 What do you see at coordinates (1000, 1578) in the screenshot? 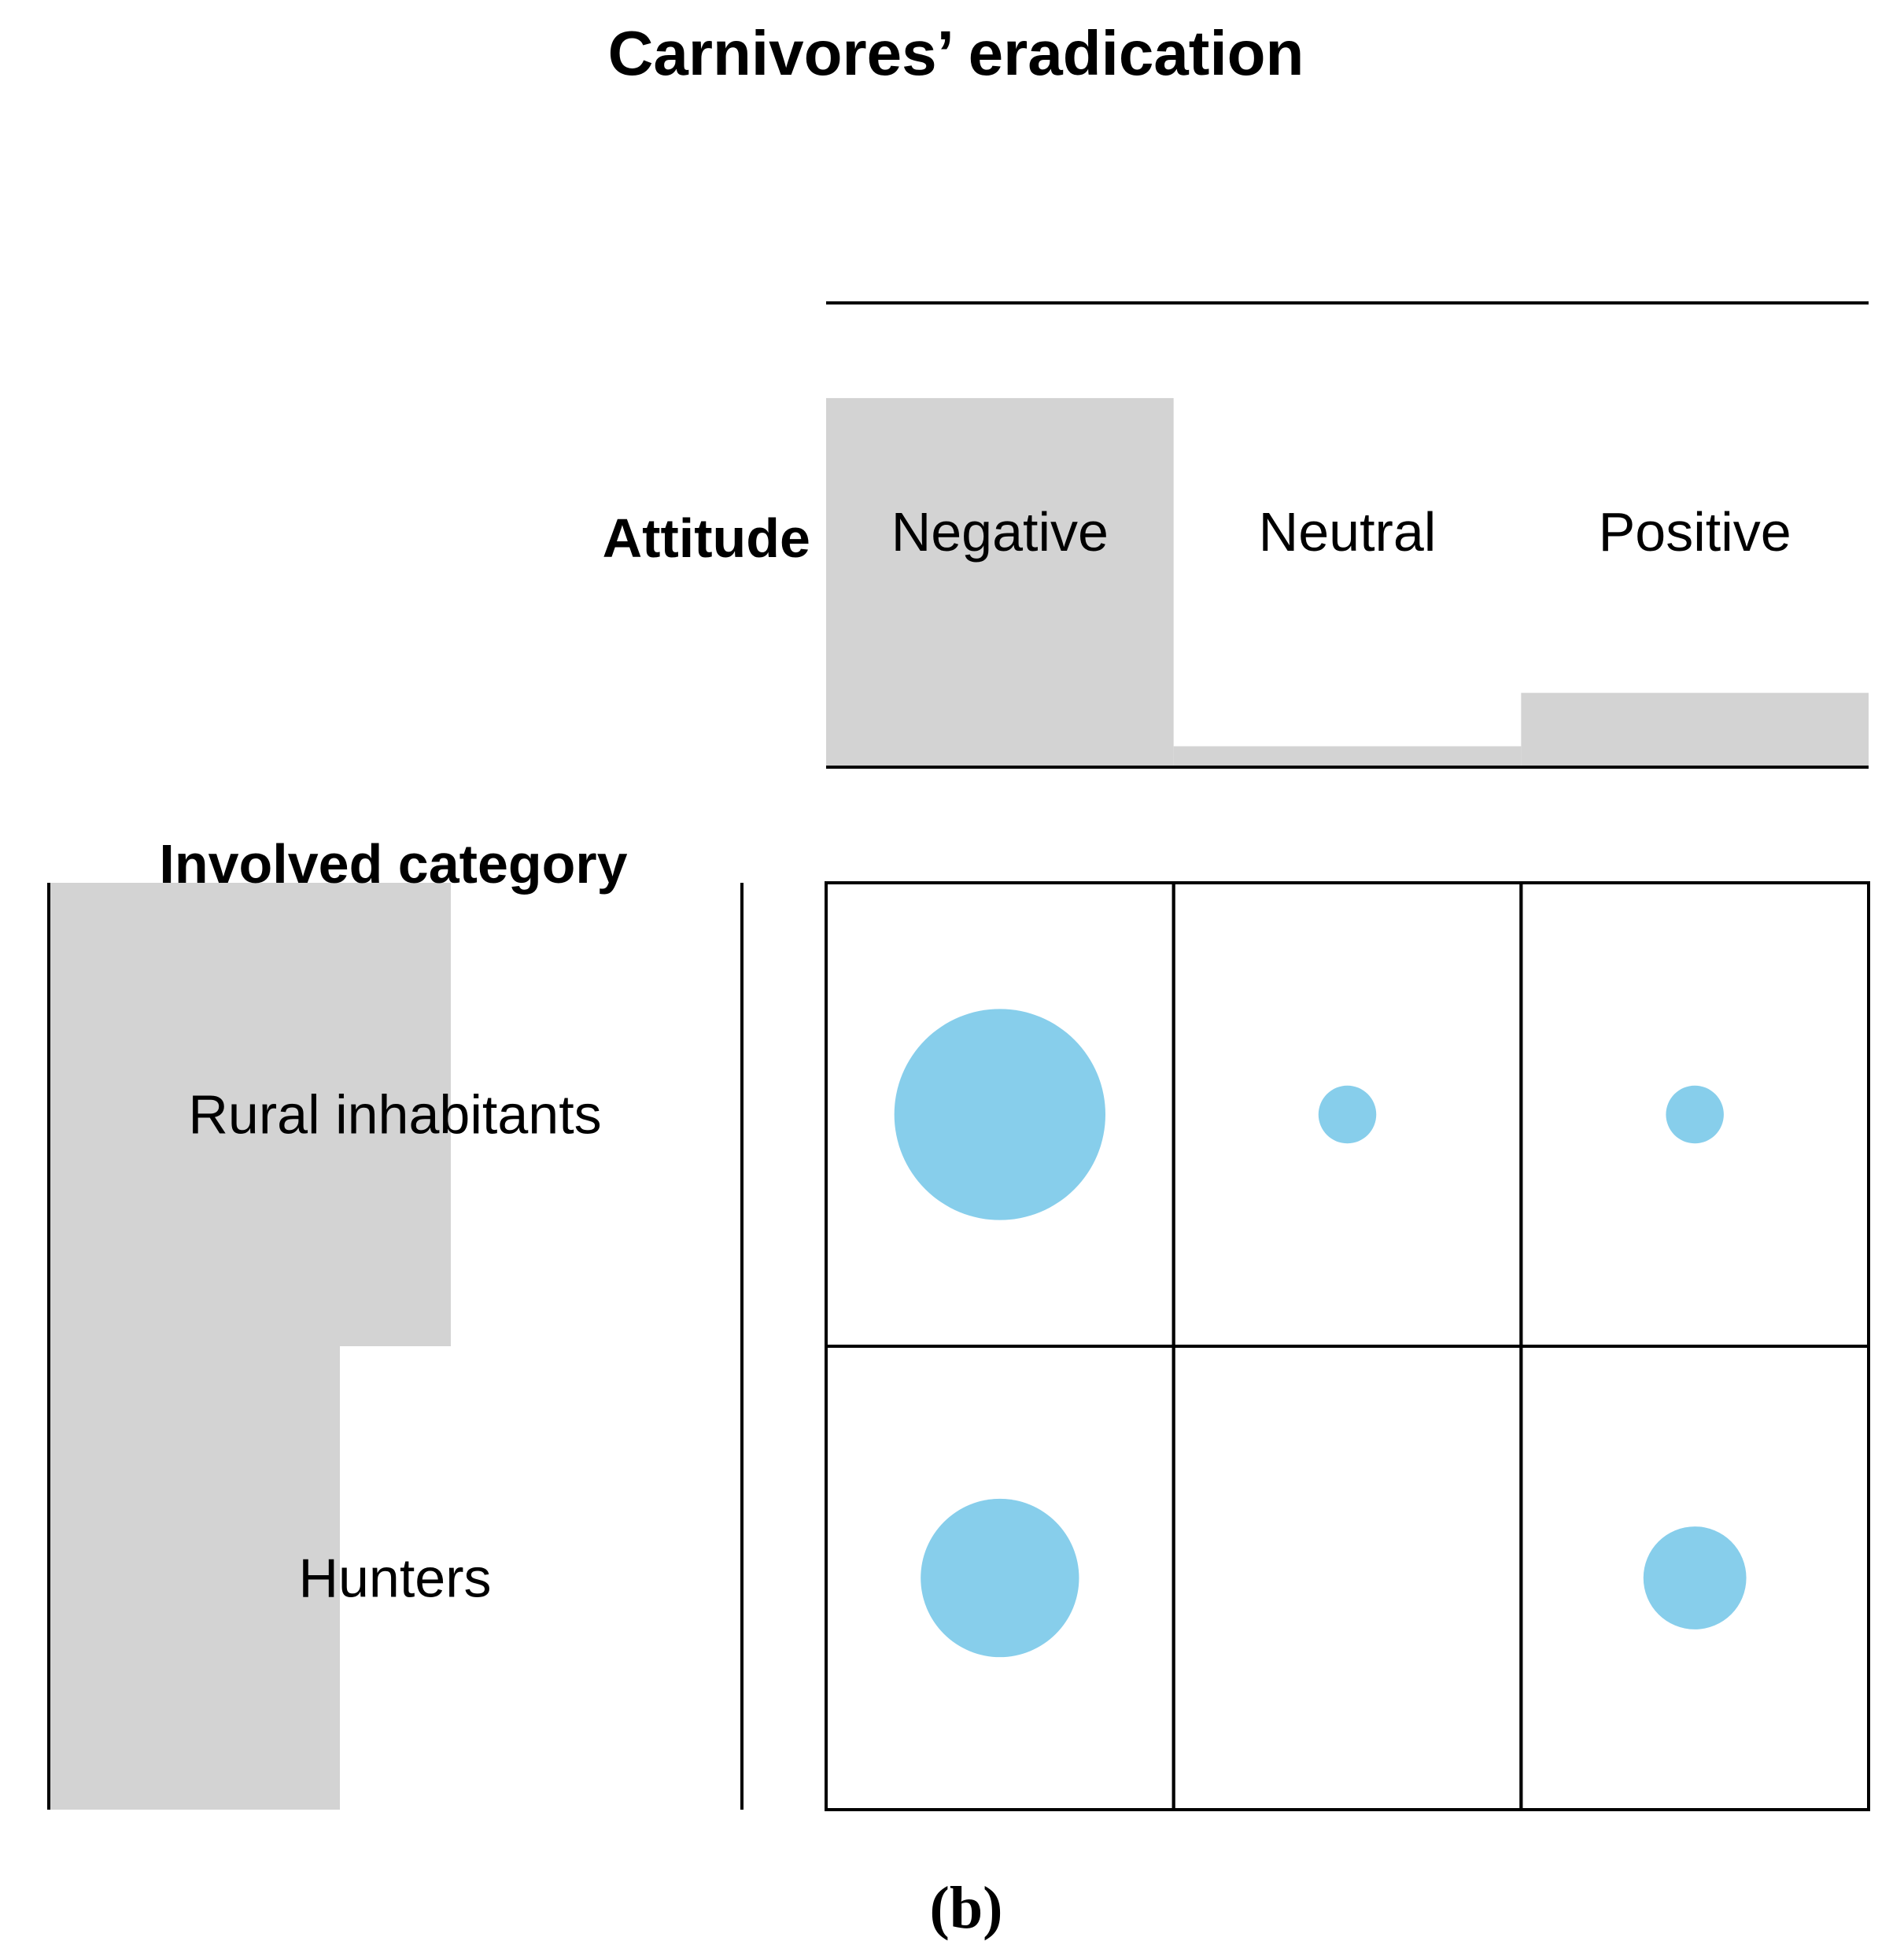
I see `bubble-hunters-negative` at bounding box center [1000, 1578].